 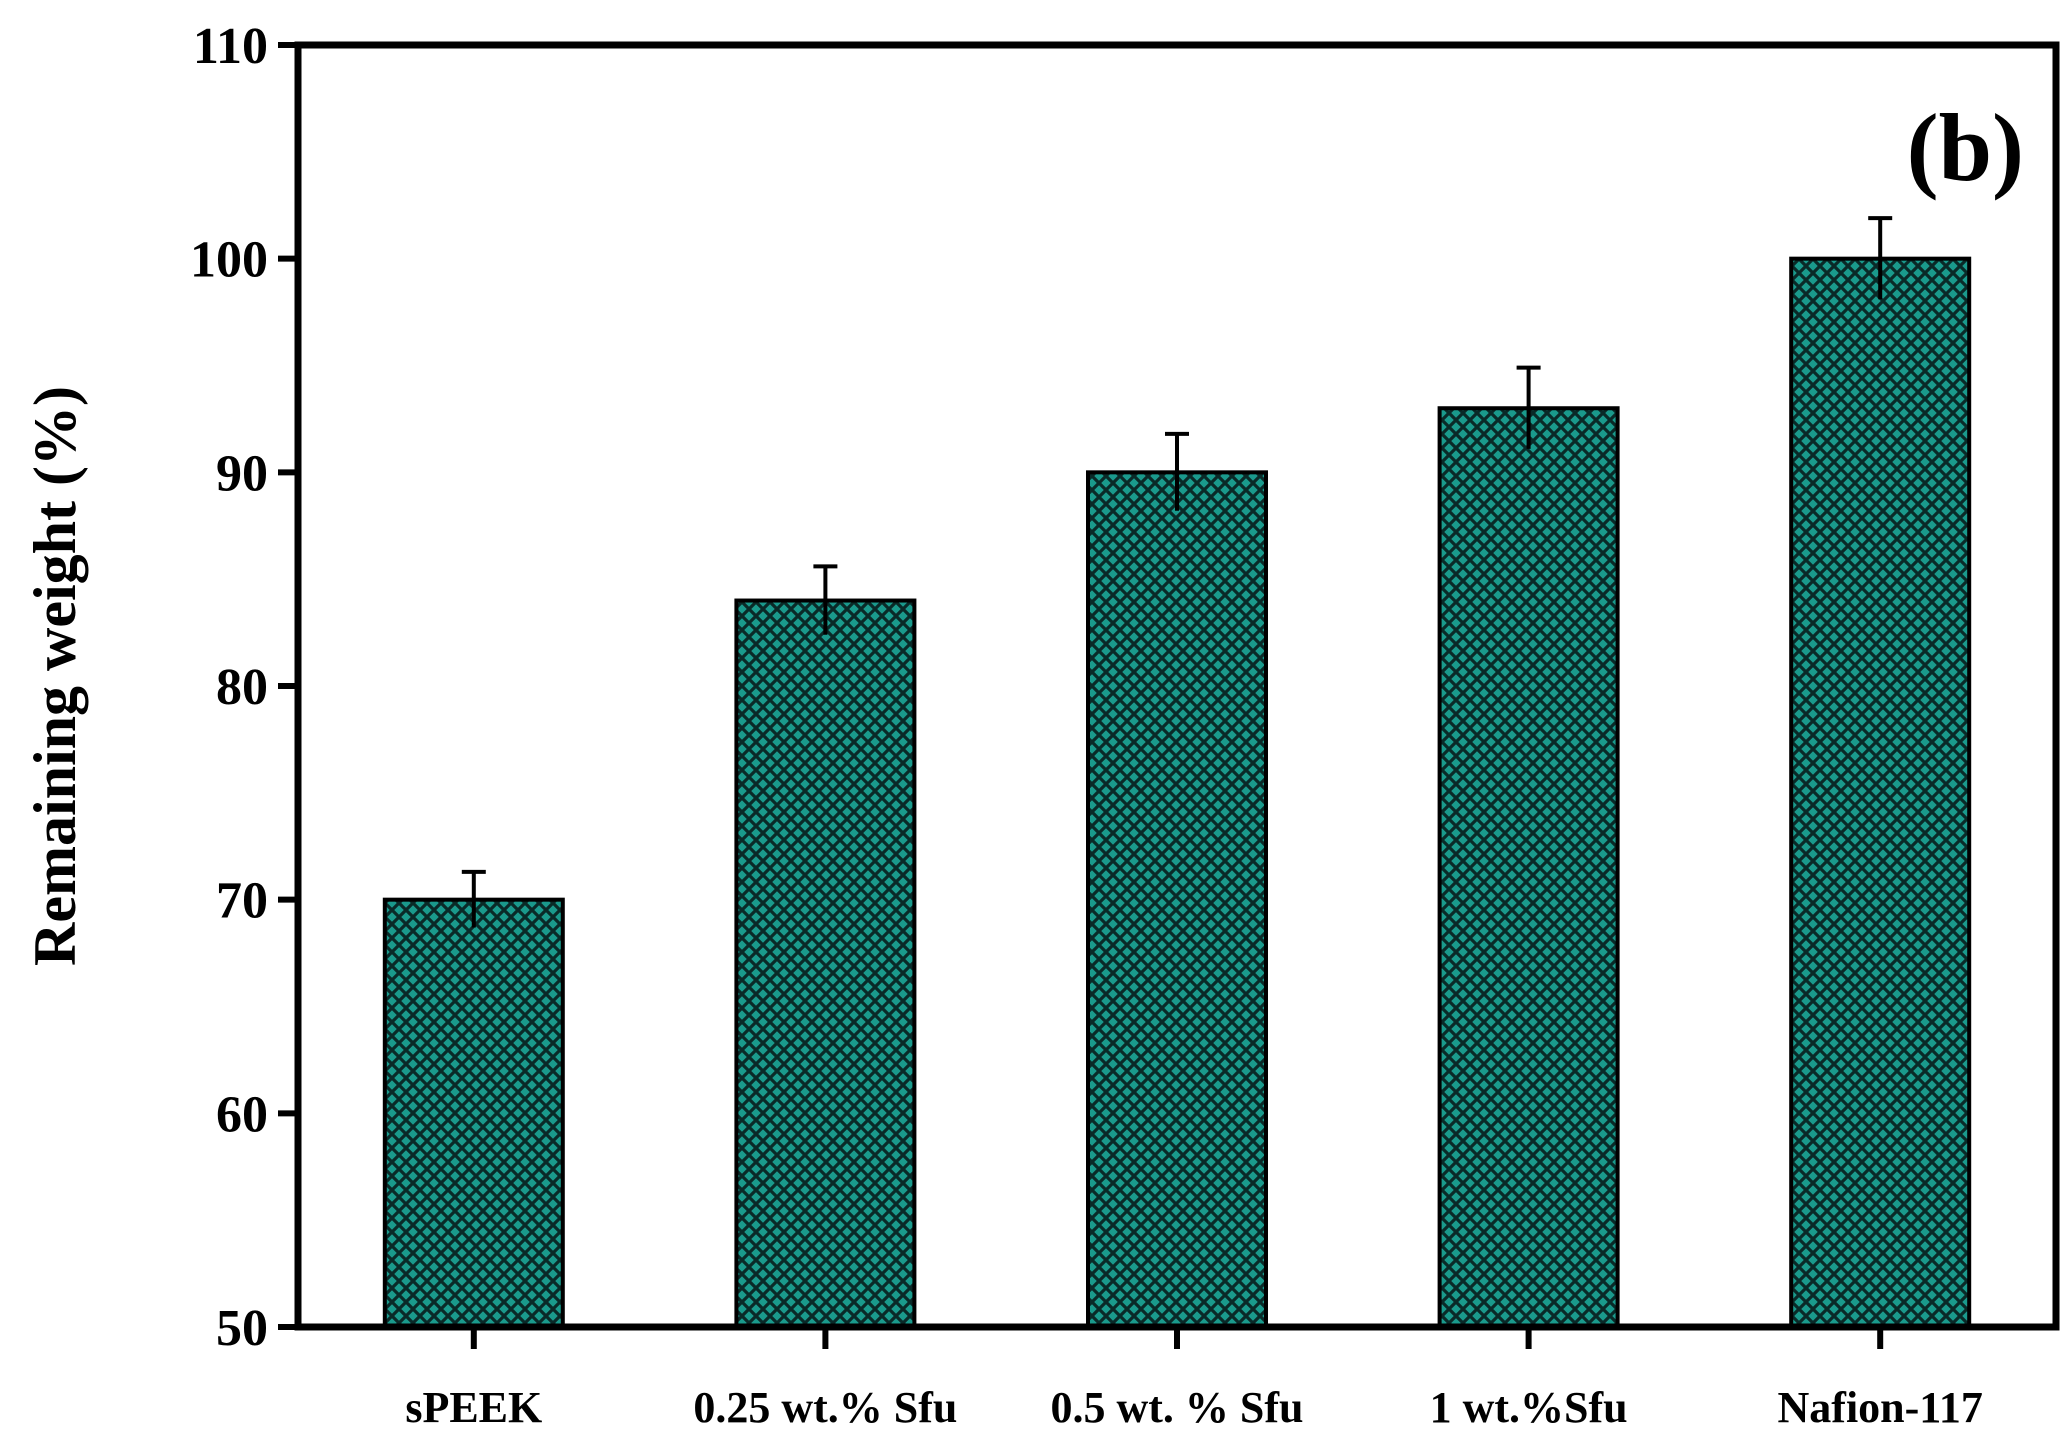 I want to click on x-tick-label: 1 wt.%Sfu, so click(x=1529, y=1407).